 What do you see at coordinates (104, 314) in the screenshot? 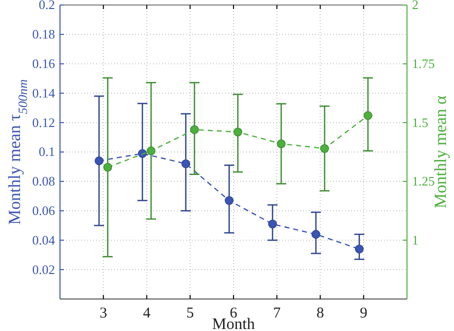
I see `x-tick-label: 3` at bounding box center [104, 314].